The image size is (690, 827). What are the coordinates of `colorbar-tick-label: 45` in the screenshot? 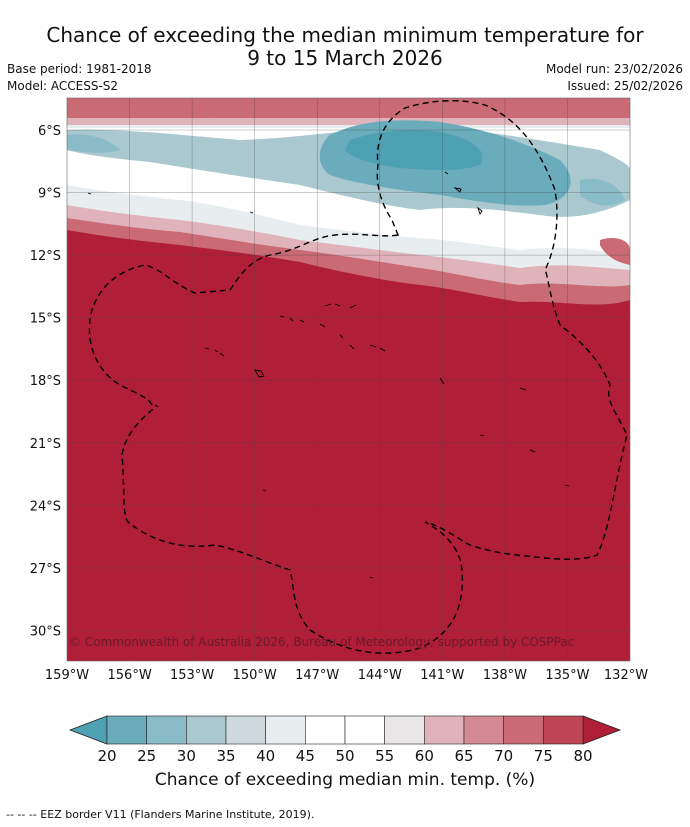 It's located at (305, 756).